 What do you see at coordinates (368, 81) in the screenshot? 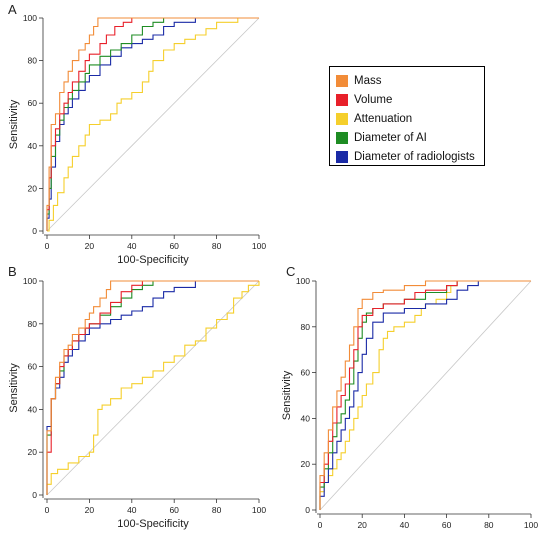
I see `legend-label-mass: Mass` at bounding box center [368, 81].